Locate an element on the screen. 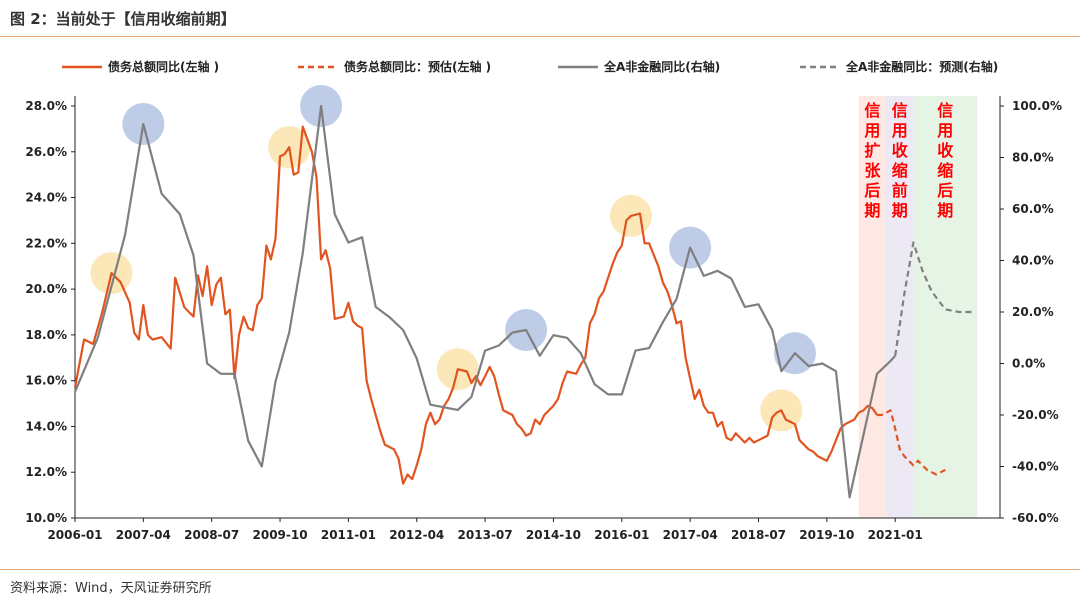  x-tick-label: 2009-10 is located at coordinates (280, 535).